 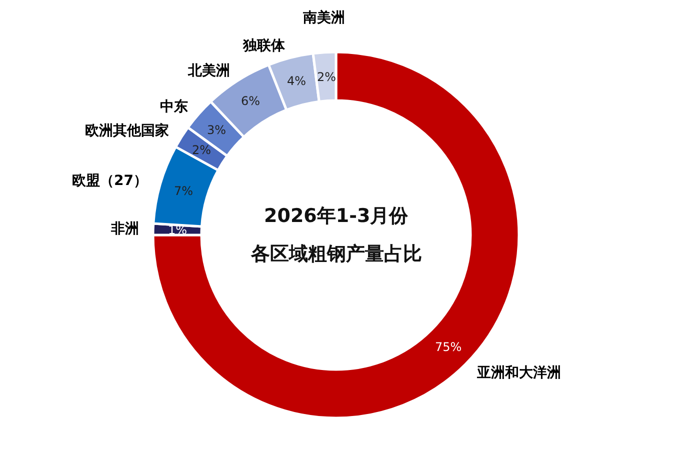 What do you see at coordinates (264, 46) in the screenshot?
I see `slice-label: 独联体` at bounding box center [264, 46].